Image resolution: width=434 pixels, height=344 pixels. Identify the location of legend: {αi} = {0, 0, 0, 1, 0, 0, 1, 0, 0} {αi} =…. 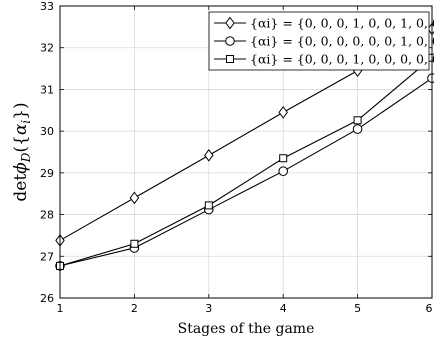
(321, 41).